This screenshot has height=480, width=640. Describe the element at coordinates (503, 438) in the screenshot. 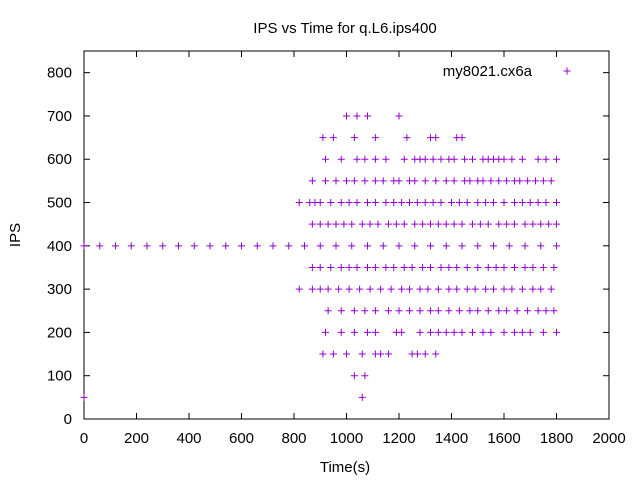

I see `x-tick-label: 1600` at that location.